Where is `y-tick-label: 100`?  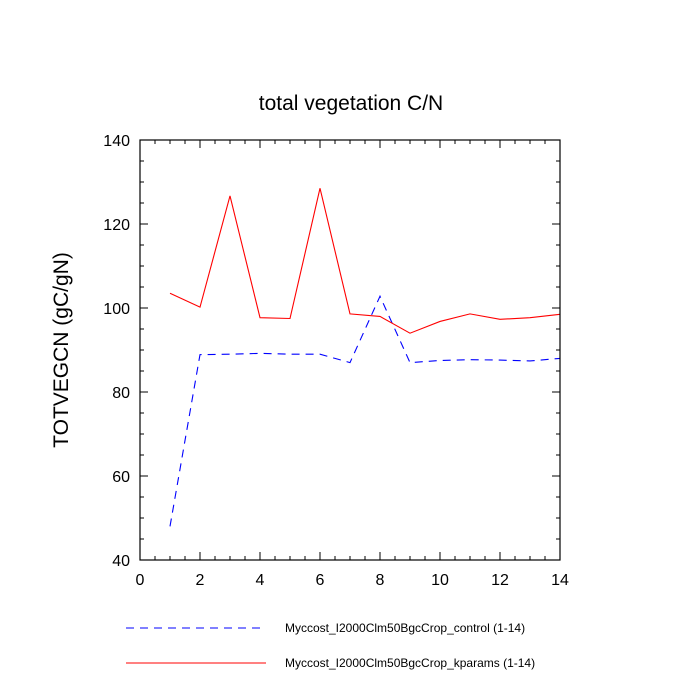 y-tick-label: 100 is located at coordinates (116, 309).